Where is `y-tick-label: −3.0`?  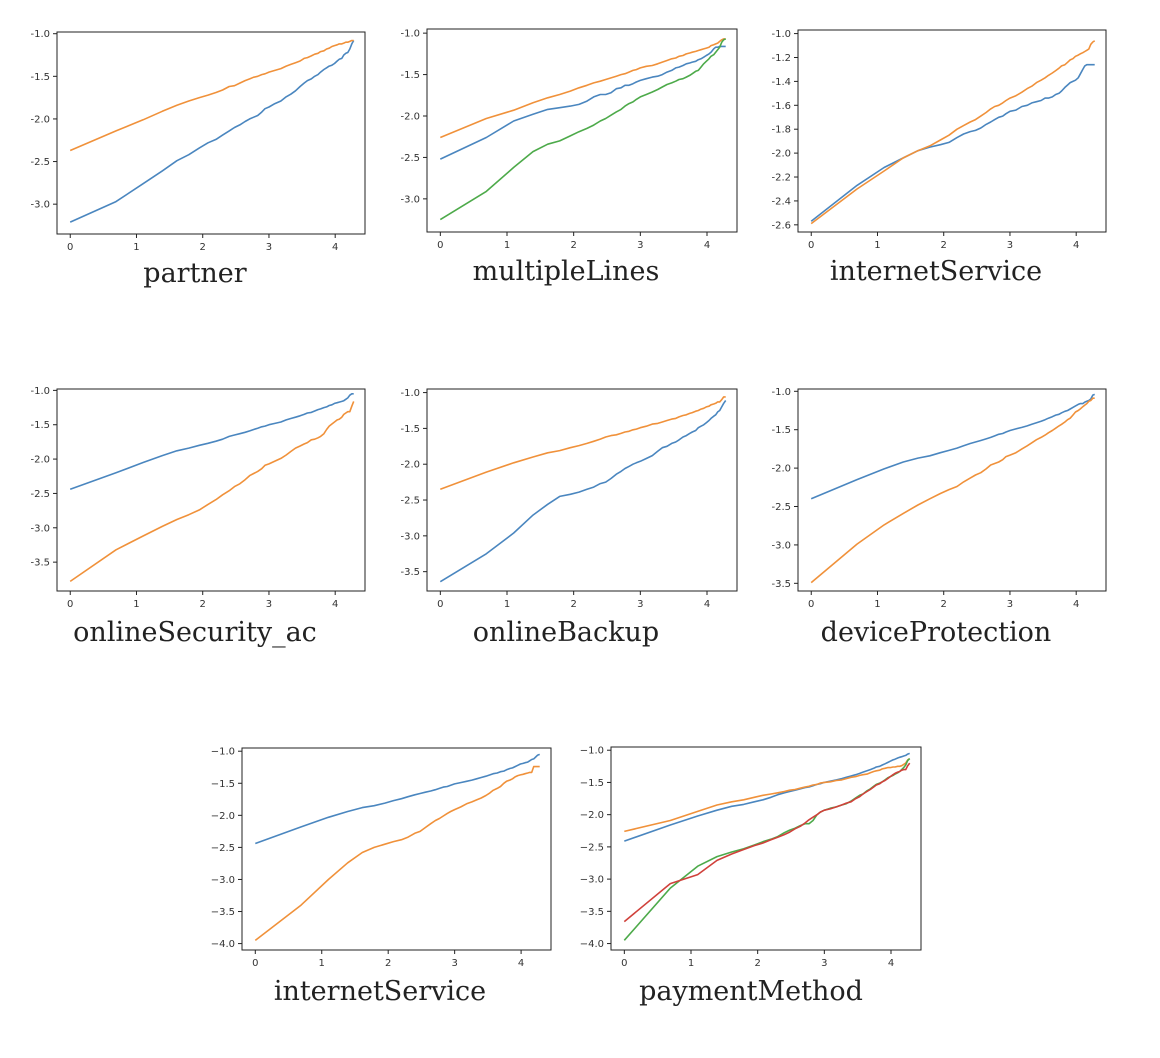 y-tick-label: −3.0 is located at coordinates (223, 880).